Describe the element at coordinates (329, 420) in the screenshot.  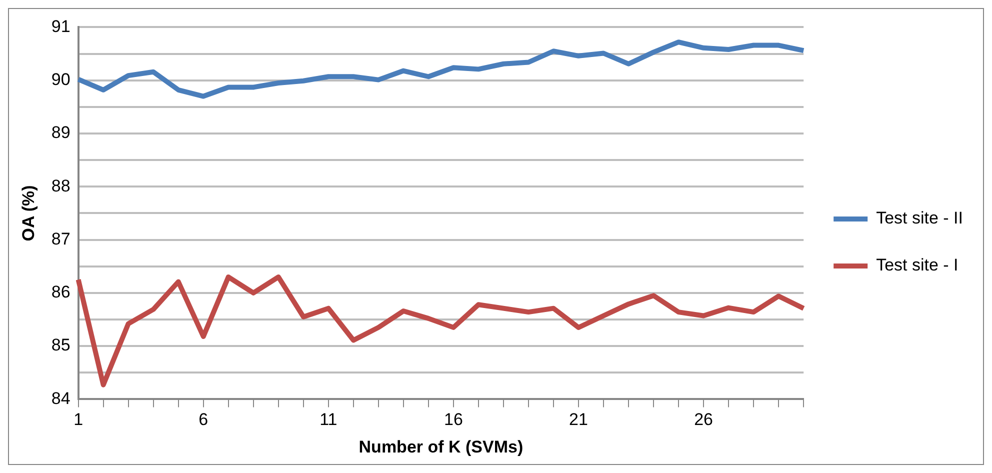
I see `x-tick-label: 11` at that location.